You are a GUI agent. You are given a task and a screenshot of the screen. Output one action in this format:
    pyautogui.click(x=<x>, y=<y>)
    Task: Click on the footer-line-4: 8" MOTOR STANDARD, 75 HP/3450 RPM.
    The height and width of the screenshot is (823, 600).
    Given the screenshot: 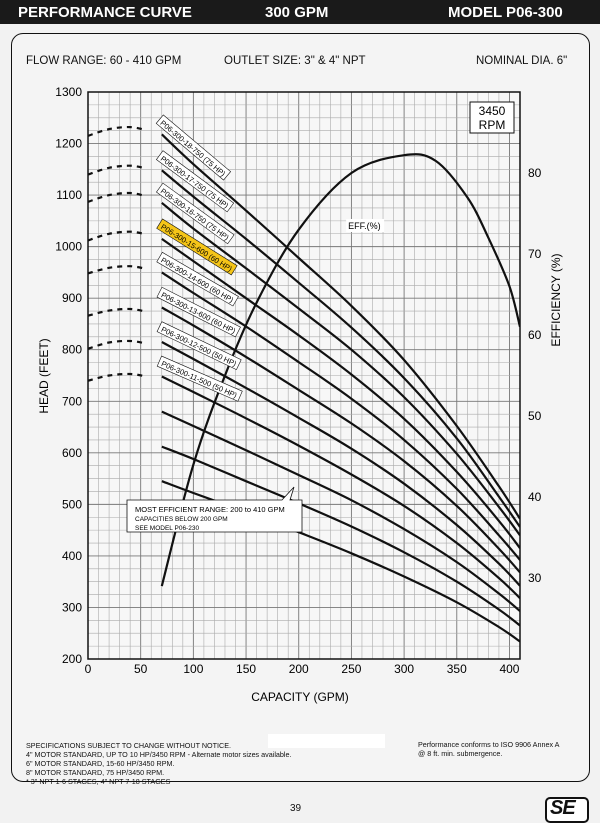 What is the action you would take?
    pyautogui.click(x=95, y=772)
    